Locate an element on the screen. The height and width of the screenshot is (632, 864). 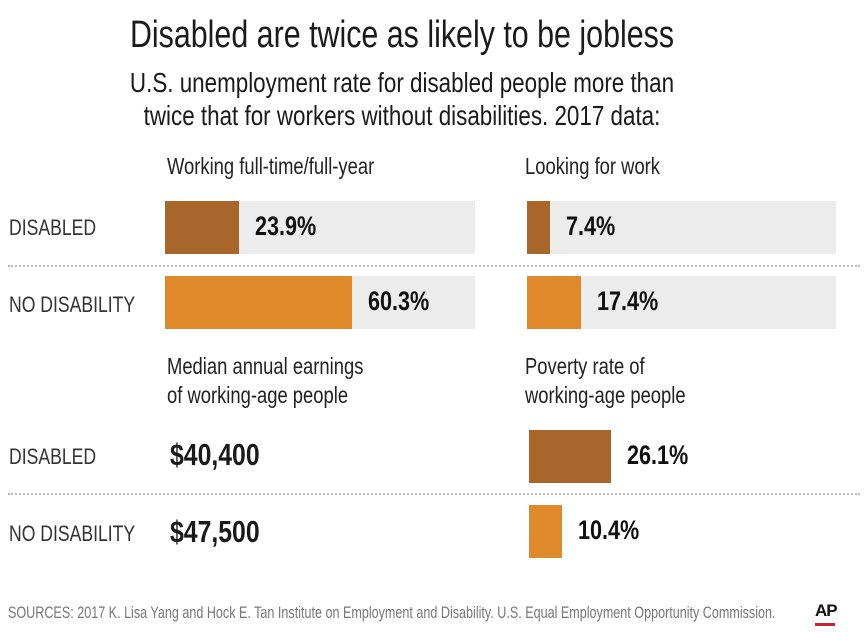
ap-logo-underline is located at coordinates (825, 624).